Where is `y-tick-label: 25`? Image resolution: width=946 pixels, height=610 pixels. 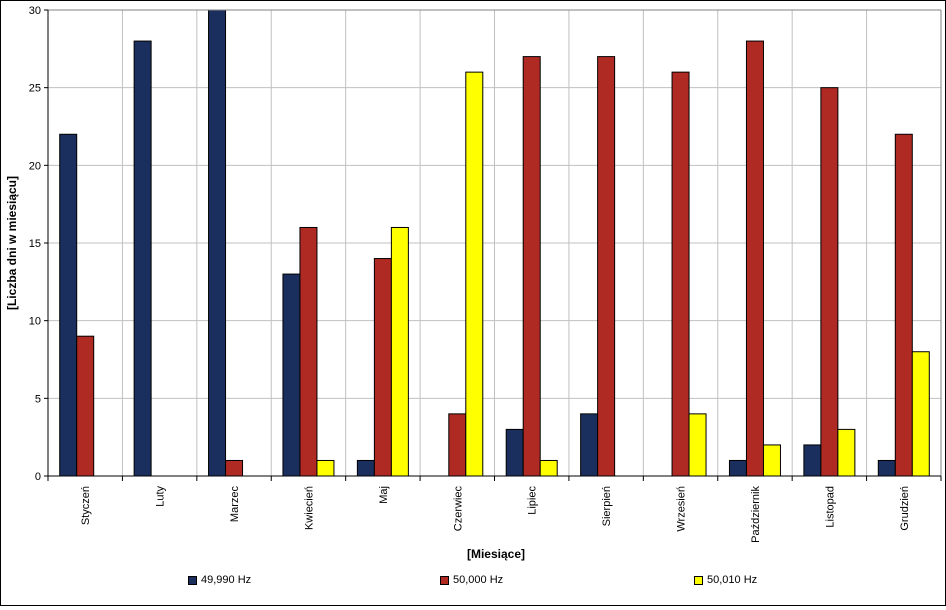 y-tick-label: 25 is located at coordinates (35, 89).